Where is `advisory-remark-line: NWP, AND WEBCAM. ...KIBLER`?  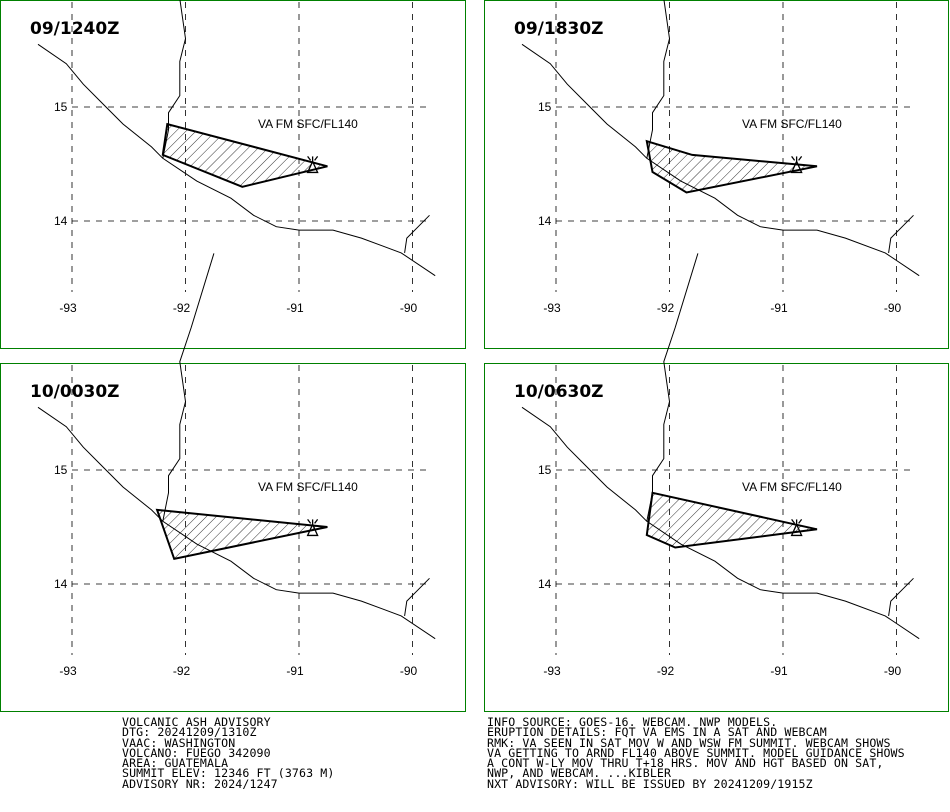 advisory-remark-line: NWP, AND WEBCAM. ...KIBLER is located at coordinates (579, 773).